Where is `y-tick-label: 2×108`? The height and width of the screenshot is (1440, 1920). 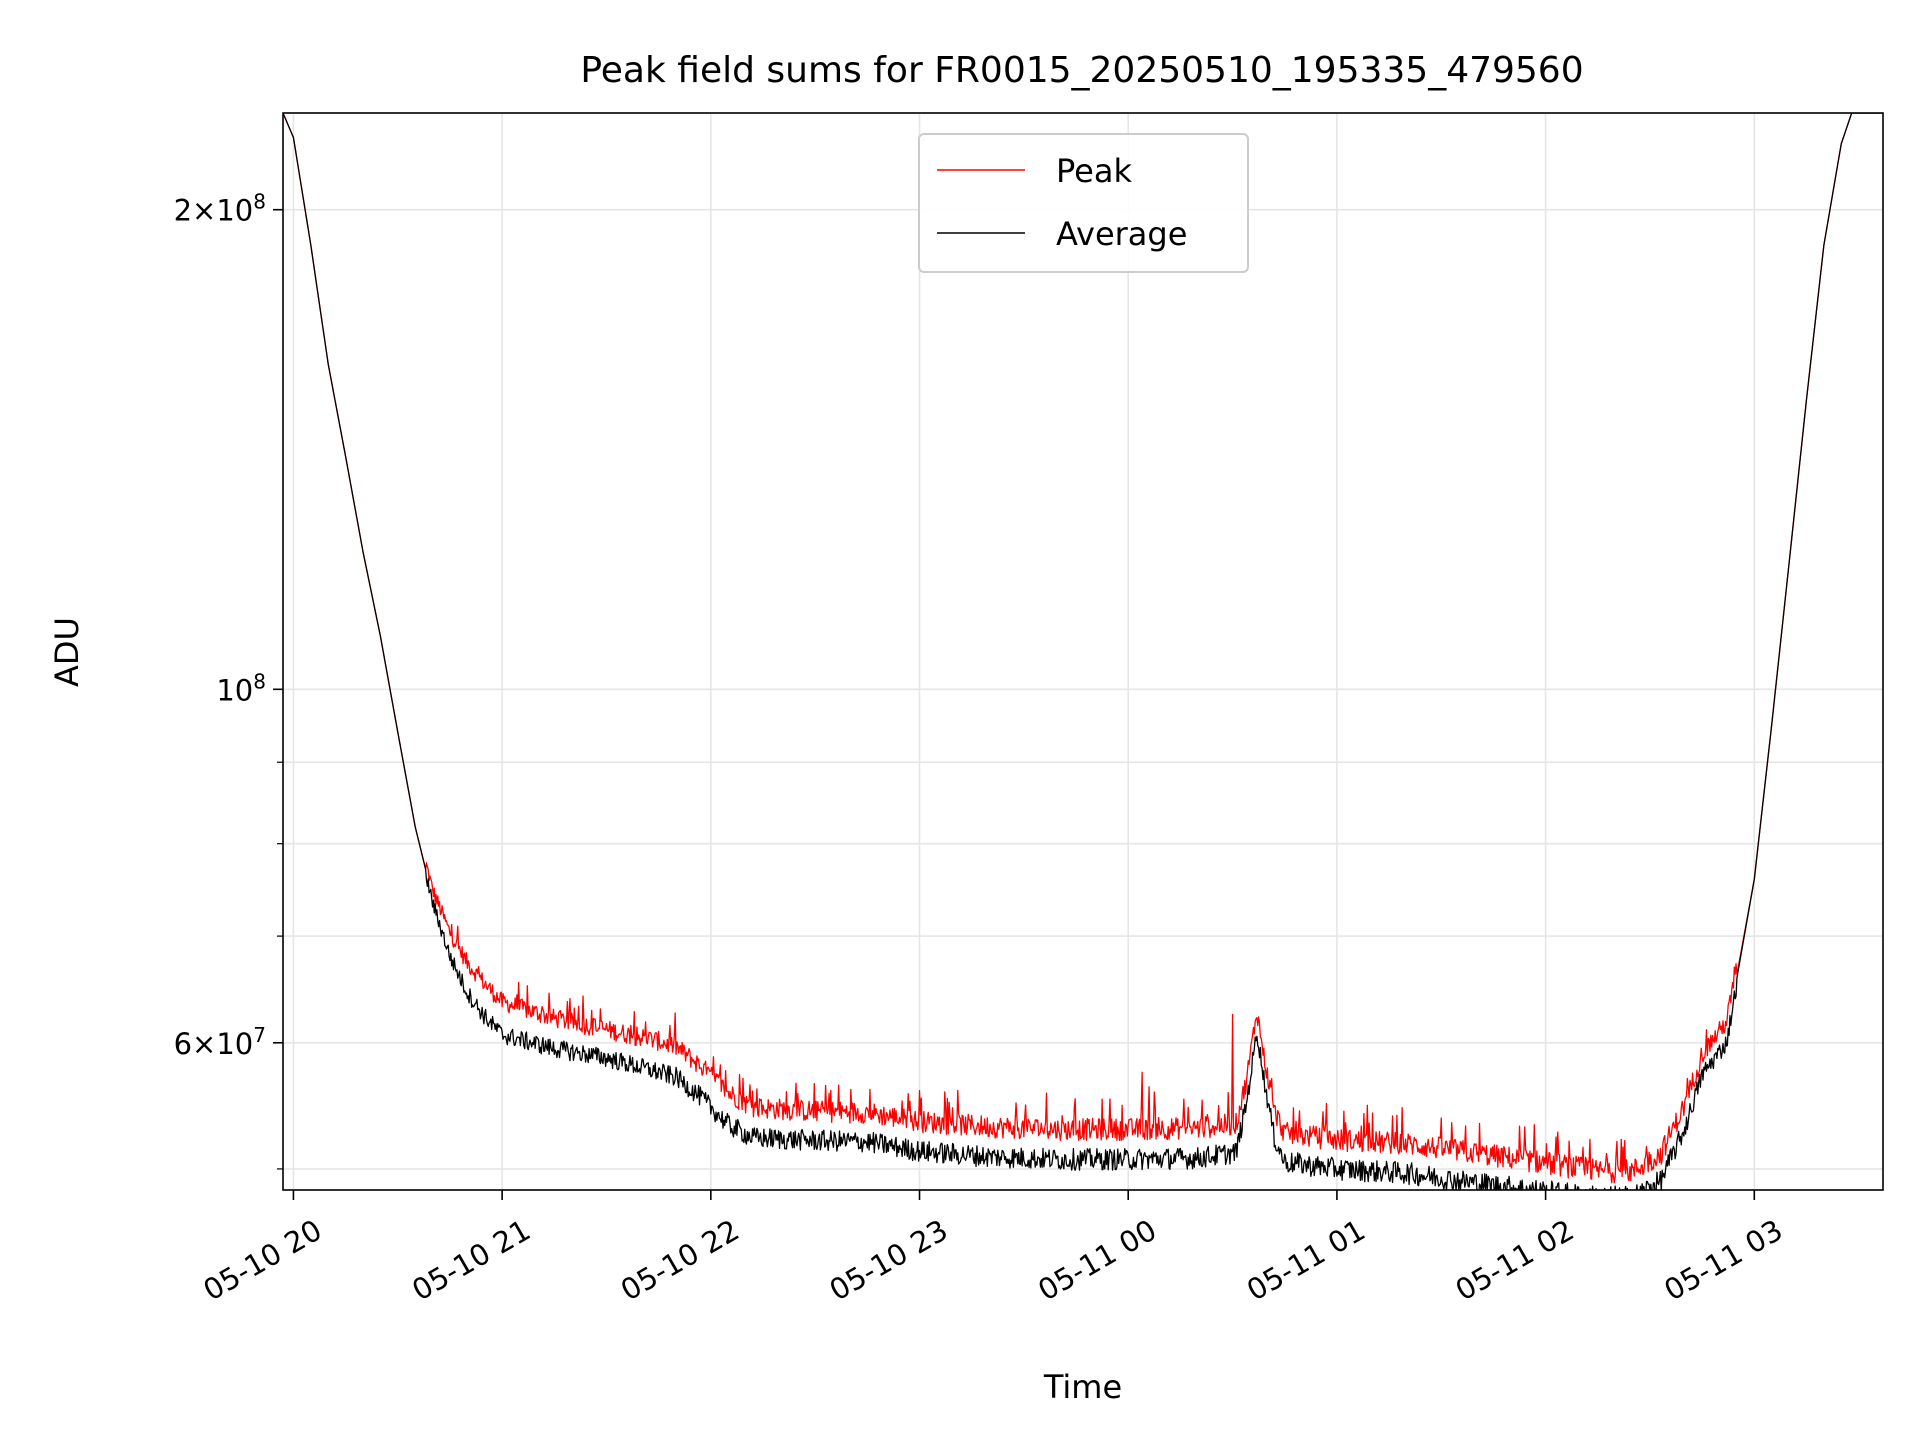
y-tick-label: 2×108 is located at coordinates (220, 209).